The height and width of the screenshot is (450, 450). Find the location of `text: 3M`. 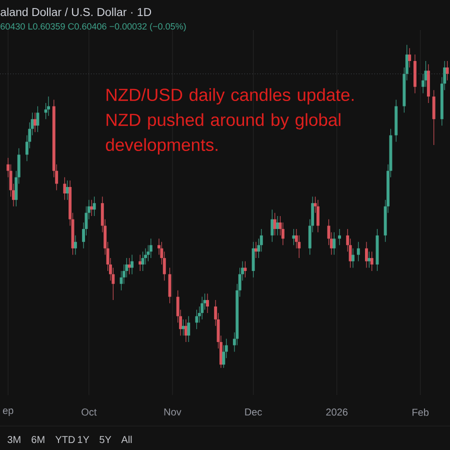

text: 3M is located at coordinates (14, 440).